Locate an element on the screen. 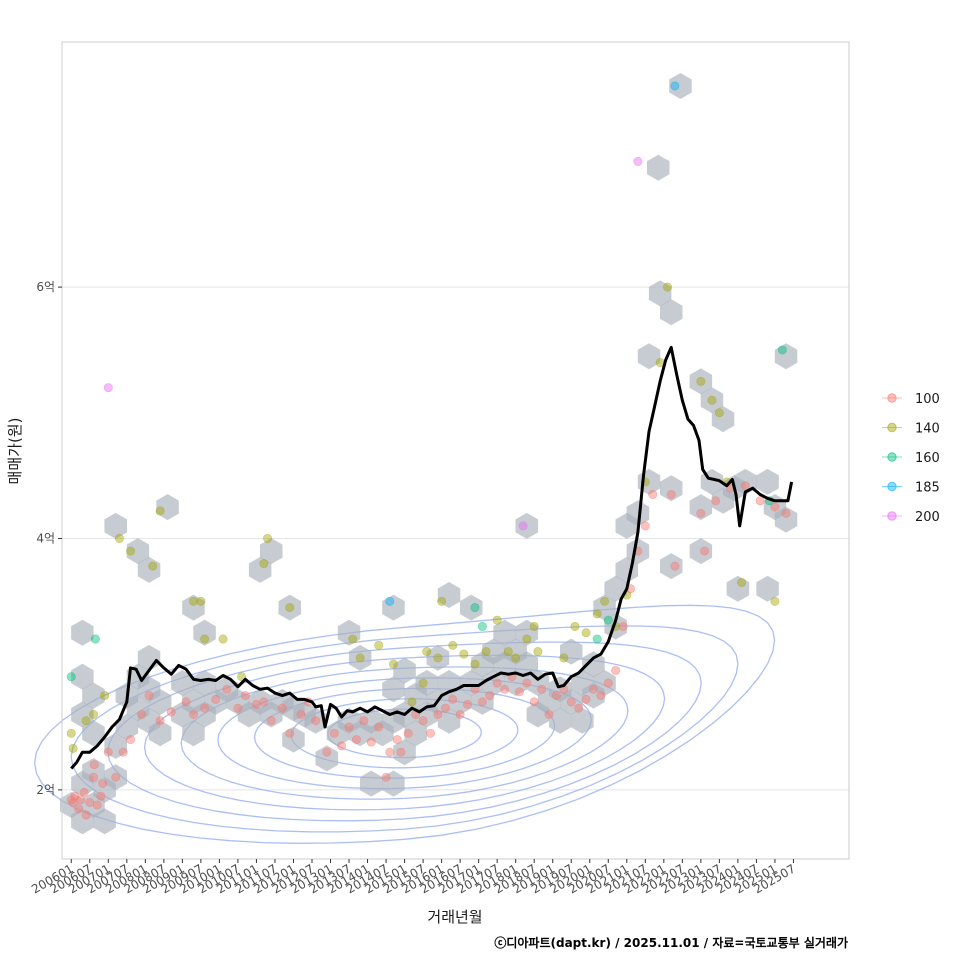 The height and width of the screenshot is (960, 960). y-tick-label: 6억 is located at coordinates (45, 287).